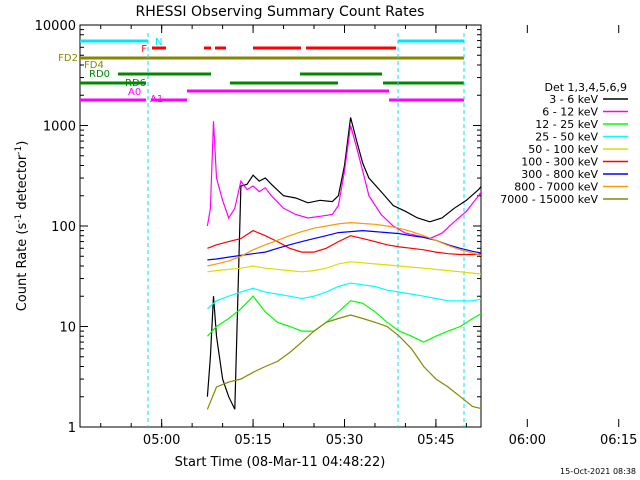 This screenshot has width=640, height=480. I want to click on x-tick-label: 06:00, so click(527, 440).